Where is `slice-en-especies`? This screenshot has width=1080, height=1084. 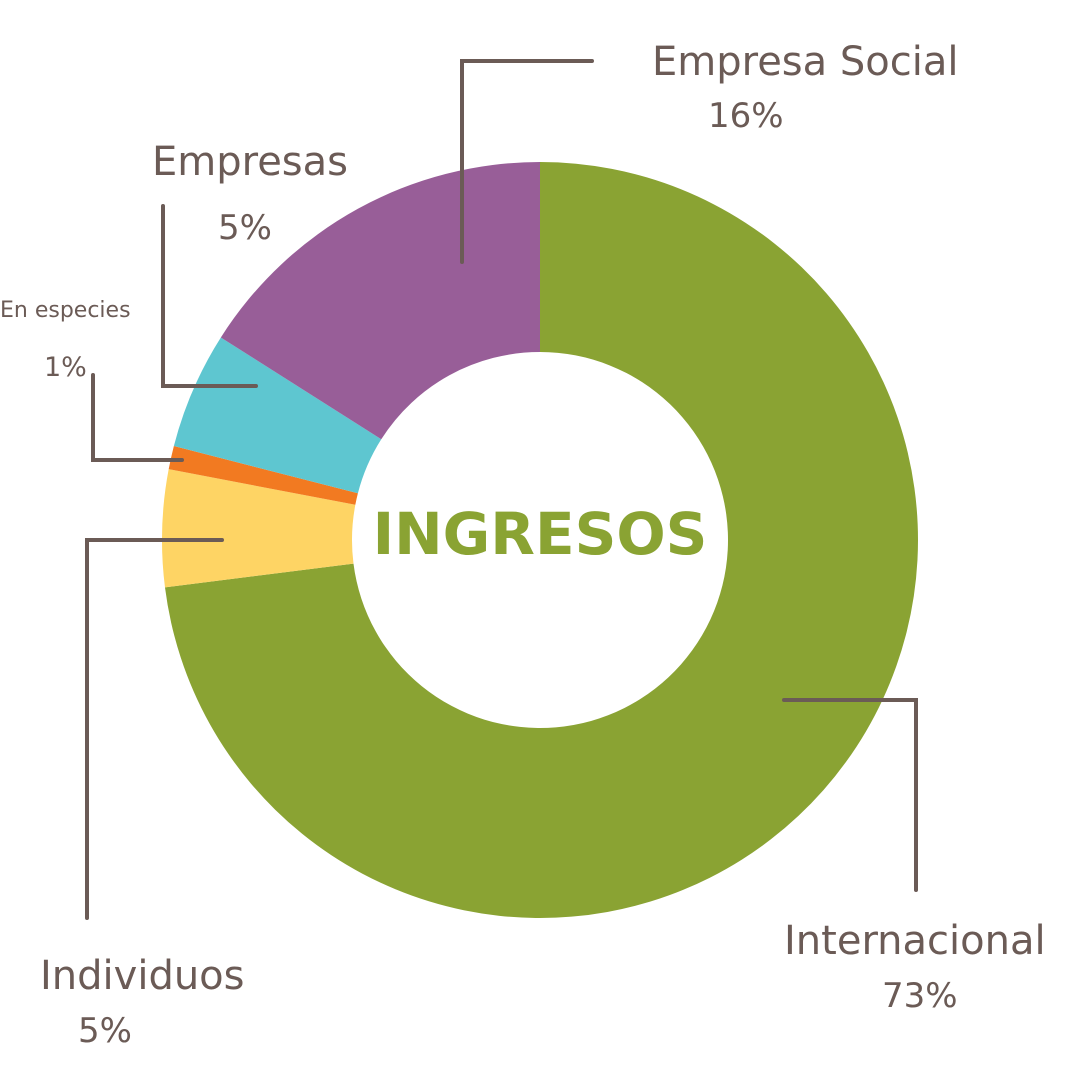
slice-en-especies is located at coordinates (263, 475).